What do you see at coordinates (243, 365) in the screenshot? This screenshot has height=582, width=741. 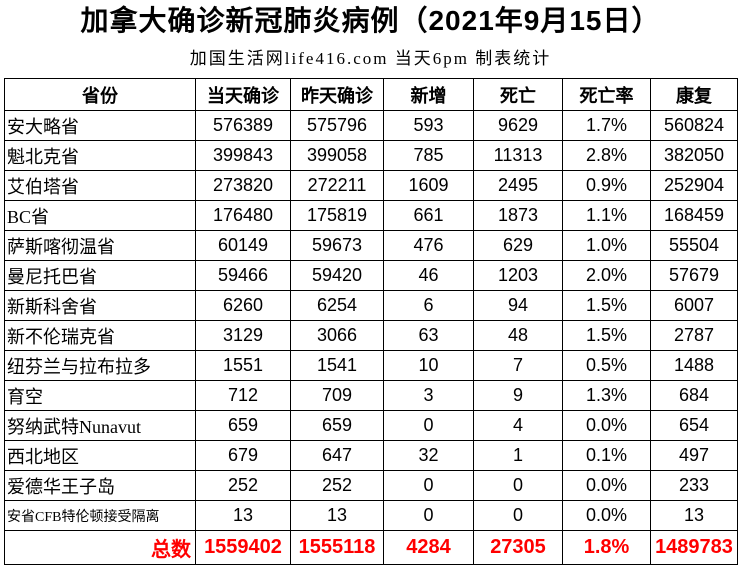 I see `cell-today-confirmed: 1551` at bounding box center [243, 365].